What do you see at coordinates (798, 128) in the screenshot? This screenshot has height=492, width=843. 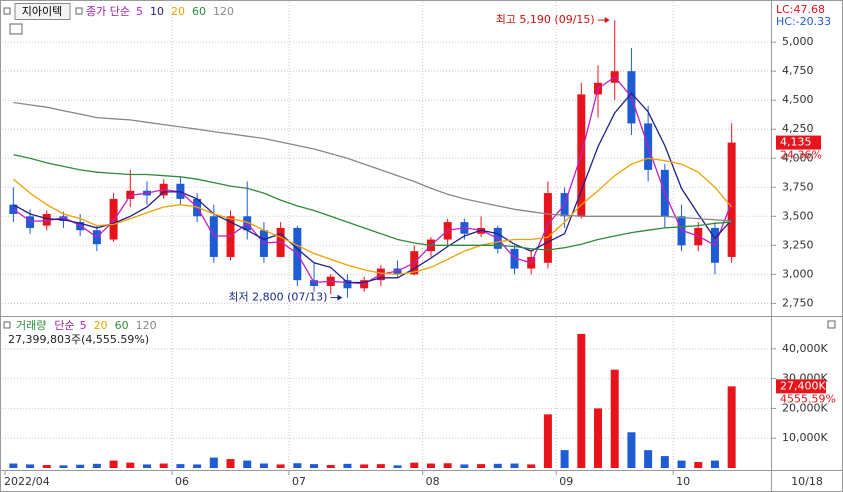 I see `y-tick-label: 4,250` at bounding box center [798, 128].